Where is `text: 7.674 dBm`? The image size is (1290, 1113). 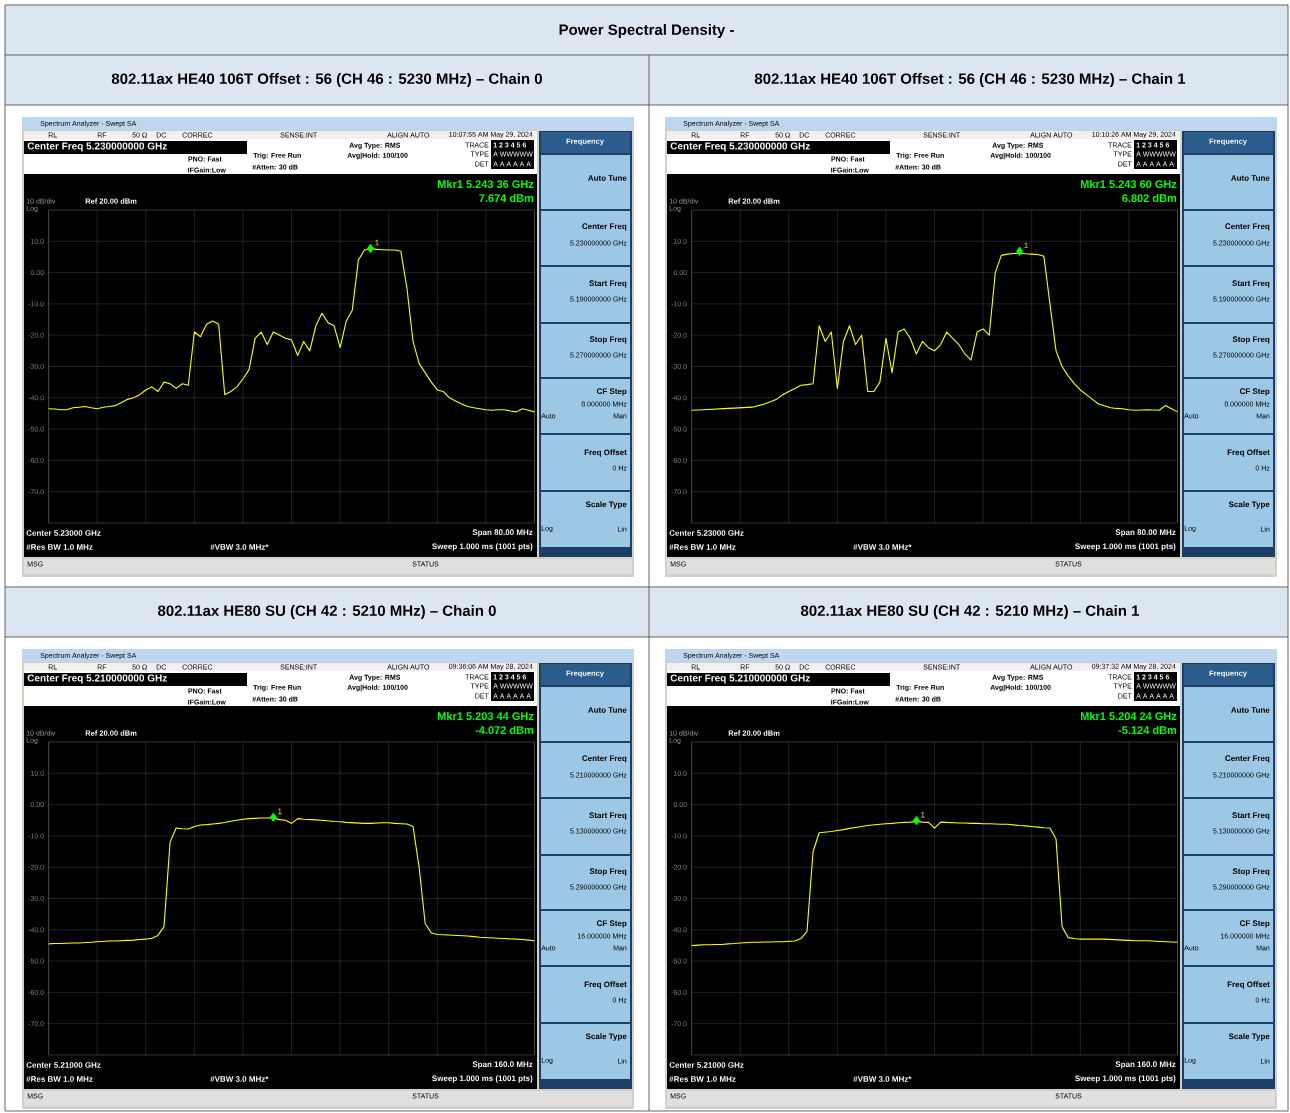 text: 7.674 dBm is located at coordinates (506, 198).